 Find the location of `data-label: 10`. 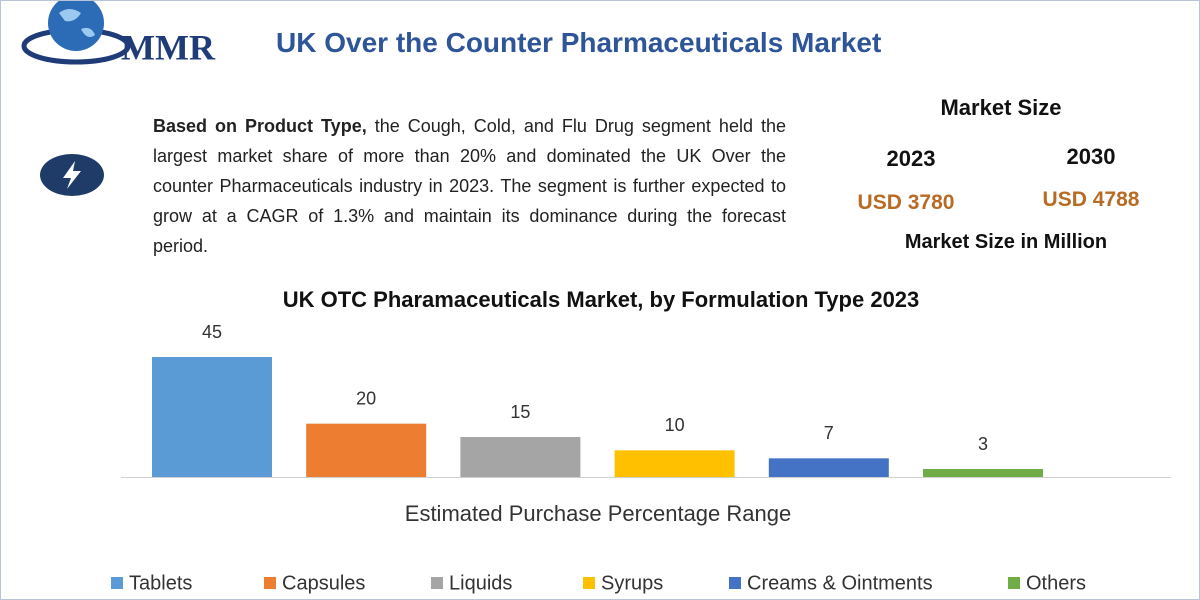

data-label: 10 is located at coordinates (675, 425).